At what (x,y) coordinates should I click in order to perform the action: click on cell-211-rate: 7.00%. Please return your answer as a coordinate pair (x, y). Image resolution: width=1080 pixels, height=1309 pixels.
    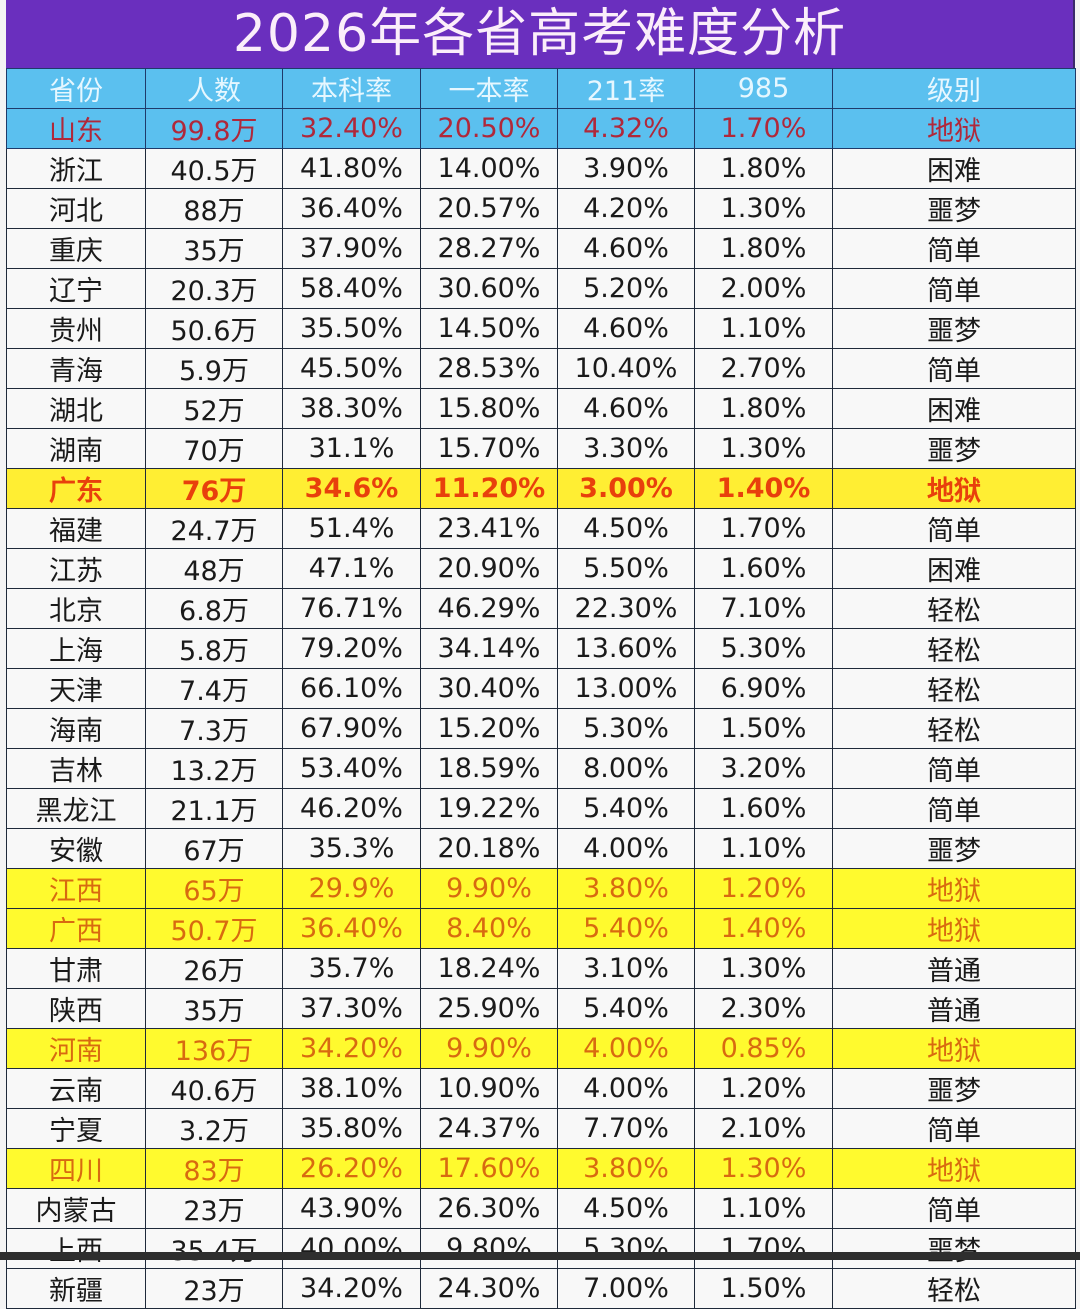
    Looking at the image, I should click on (626, 1288).